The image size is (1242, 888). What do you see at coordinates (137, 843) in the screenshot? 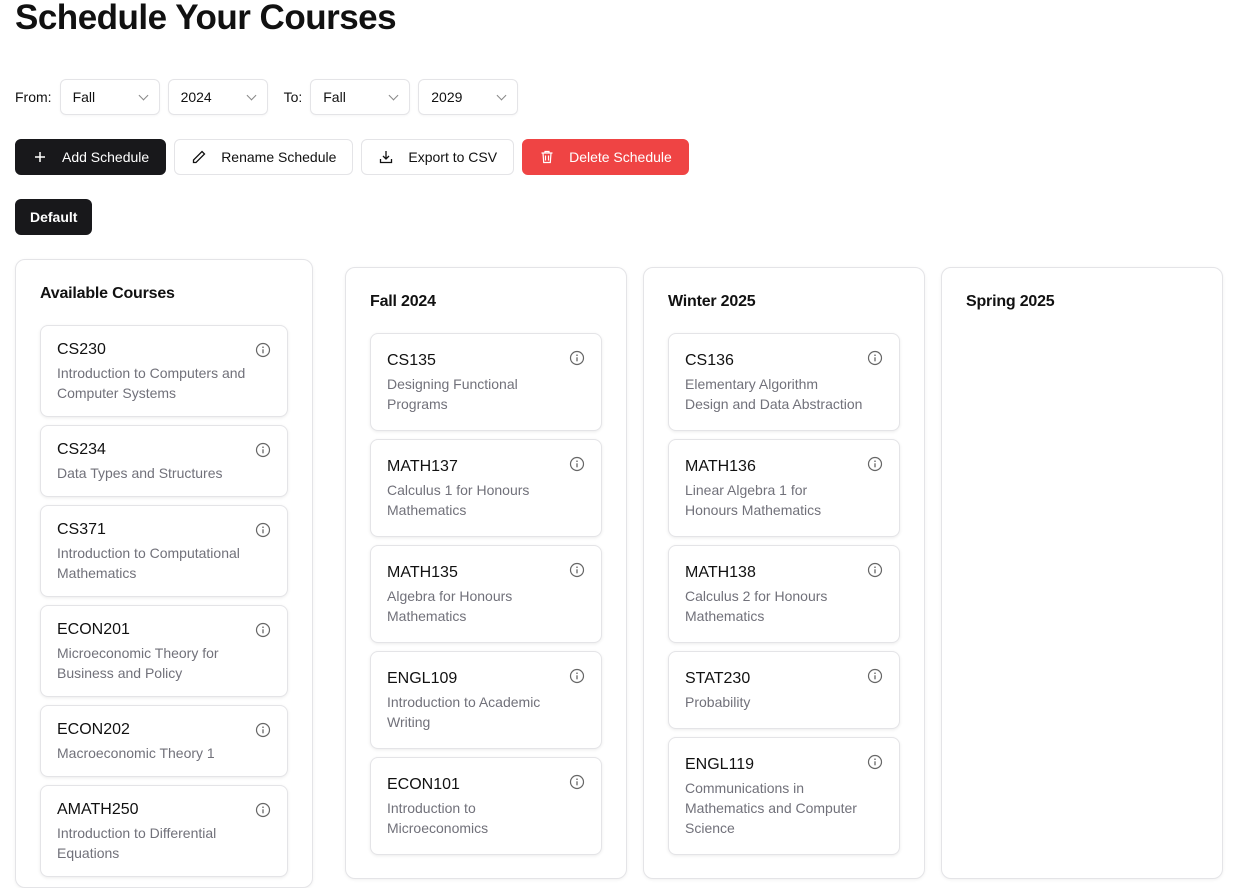
I see `course-name: Introduction to Differential Equations` at bounding box center [137, 843].